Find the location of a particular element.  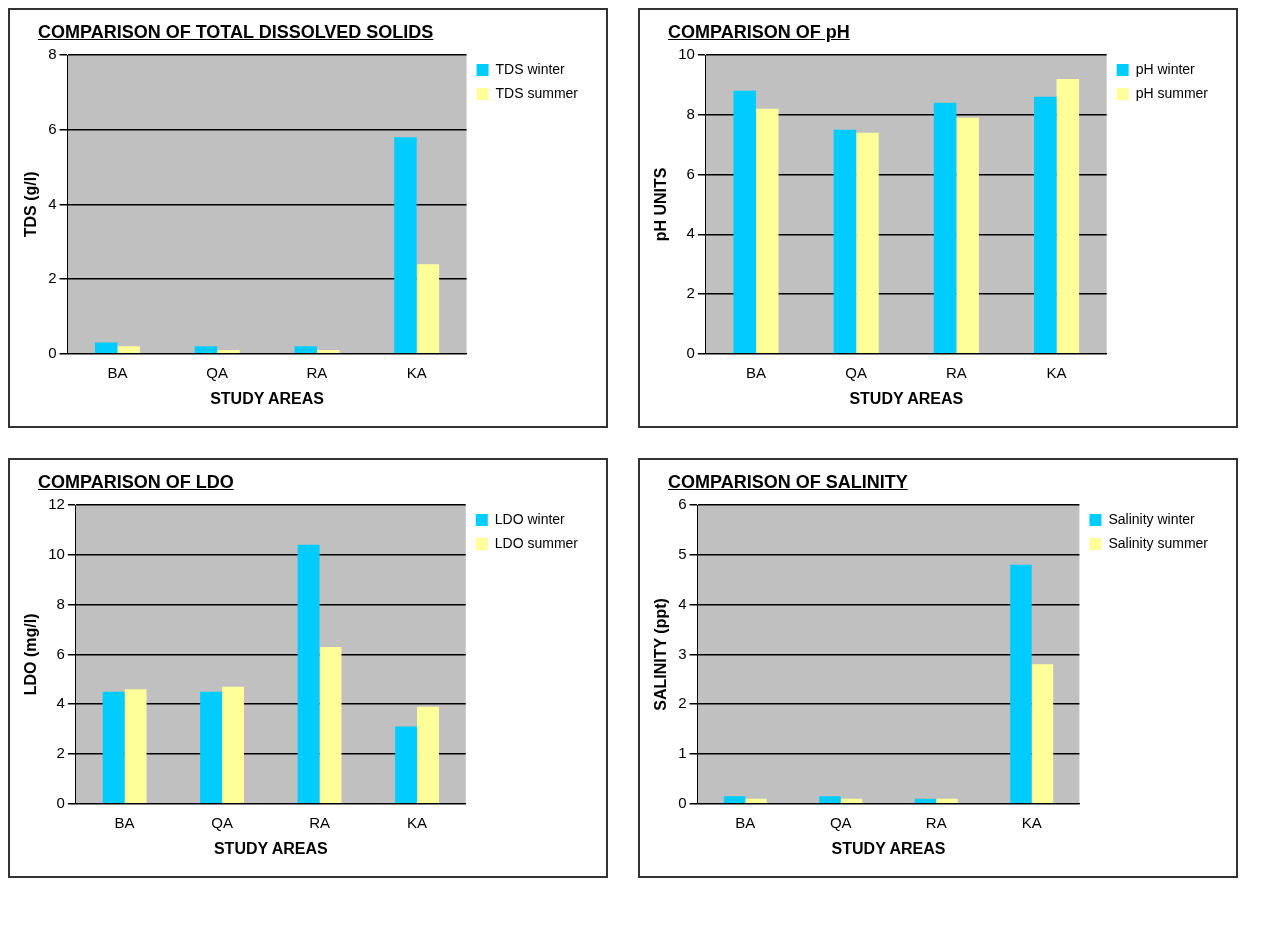

legend-label: pH winter is located at coordinates (1165, 68).